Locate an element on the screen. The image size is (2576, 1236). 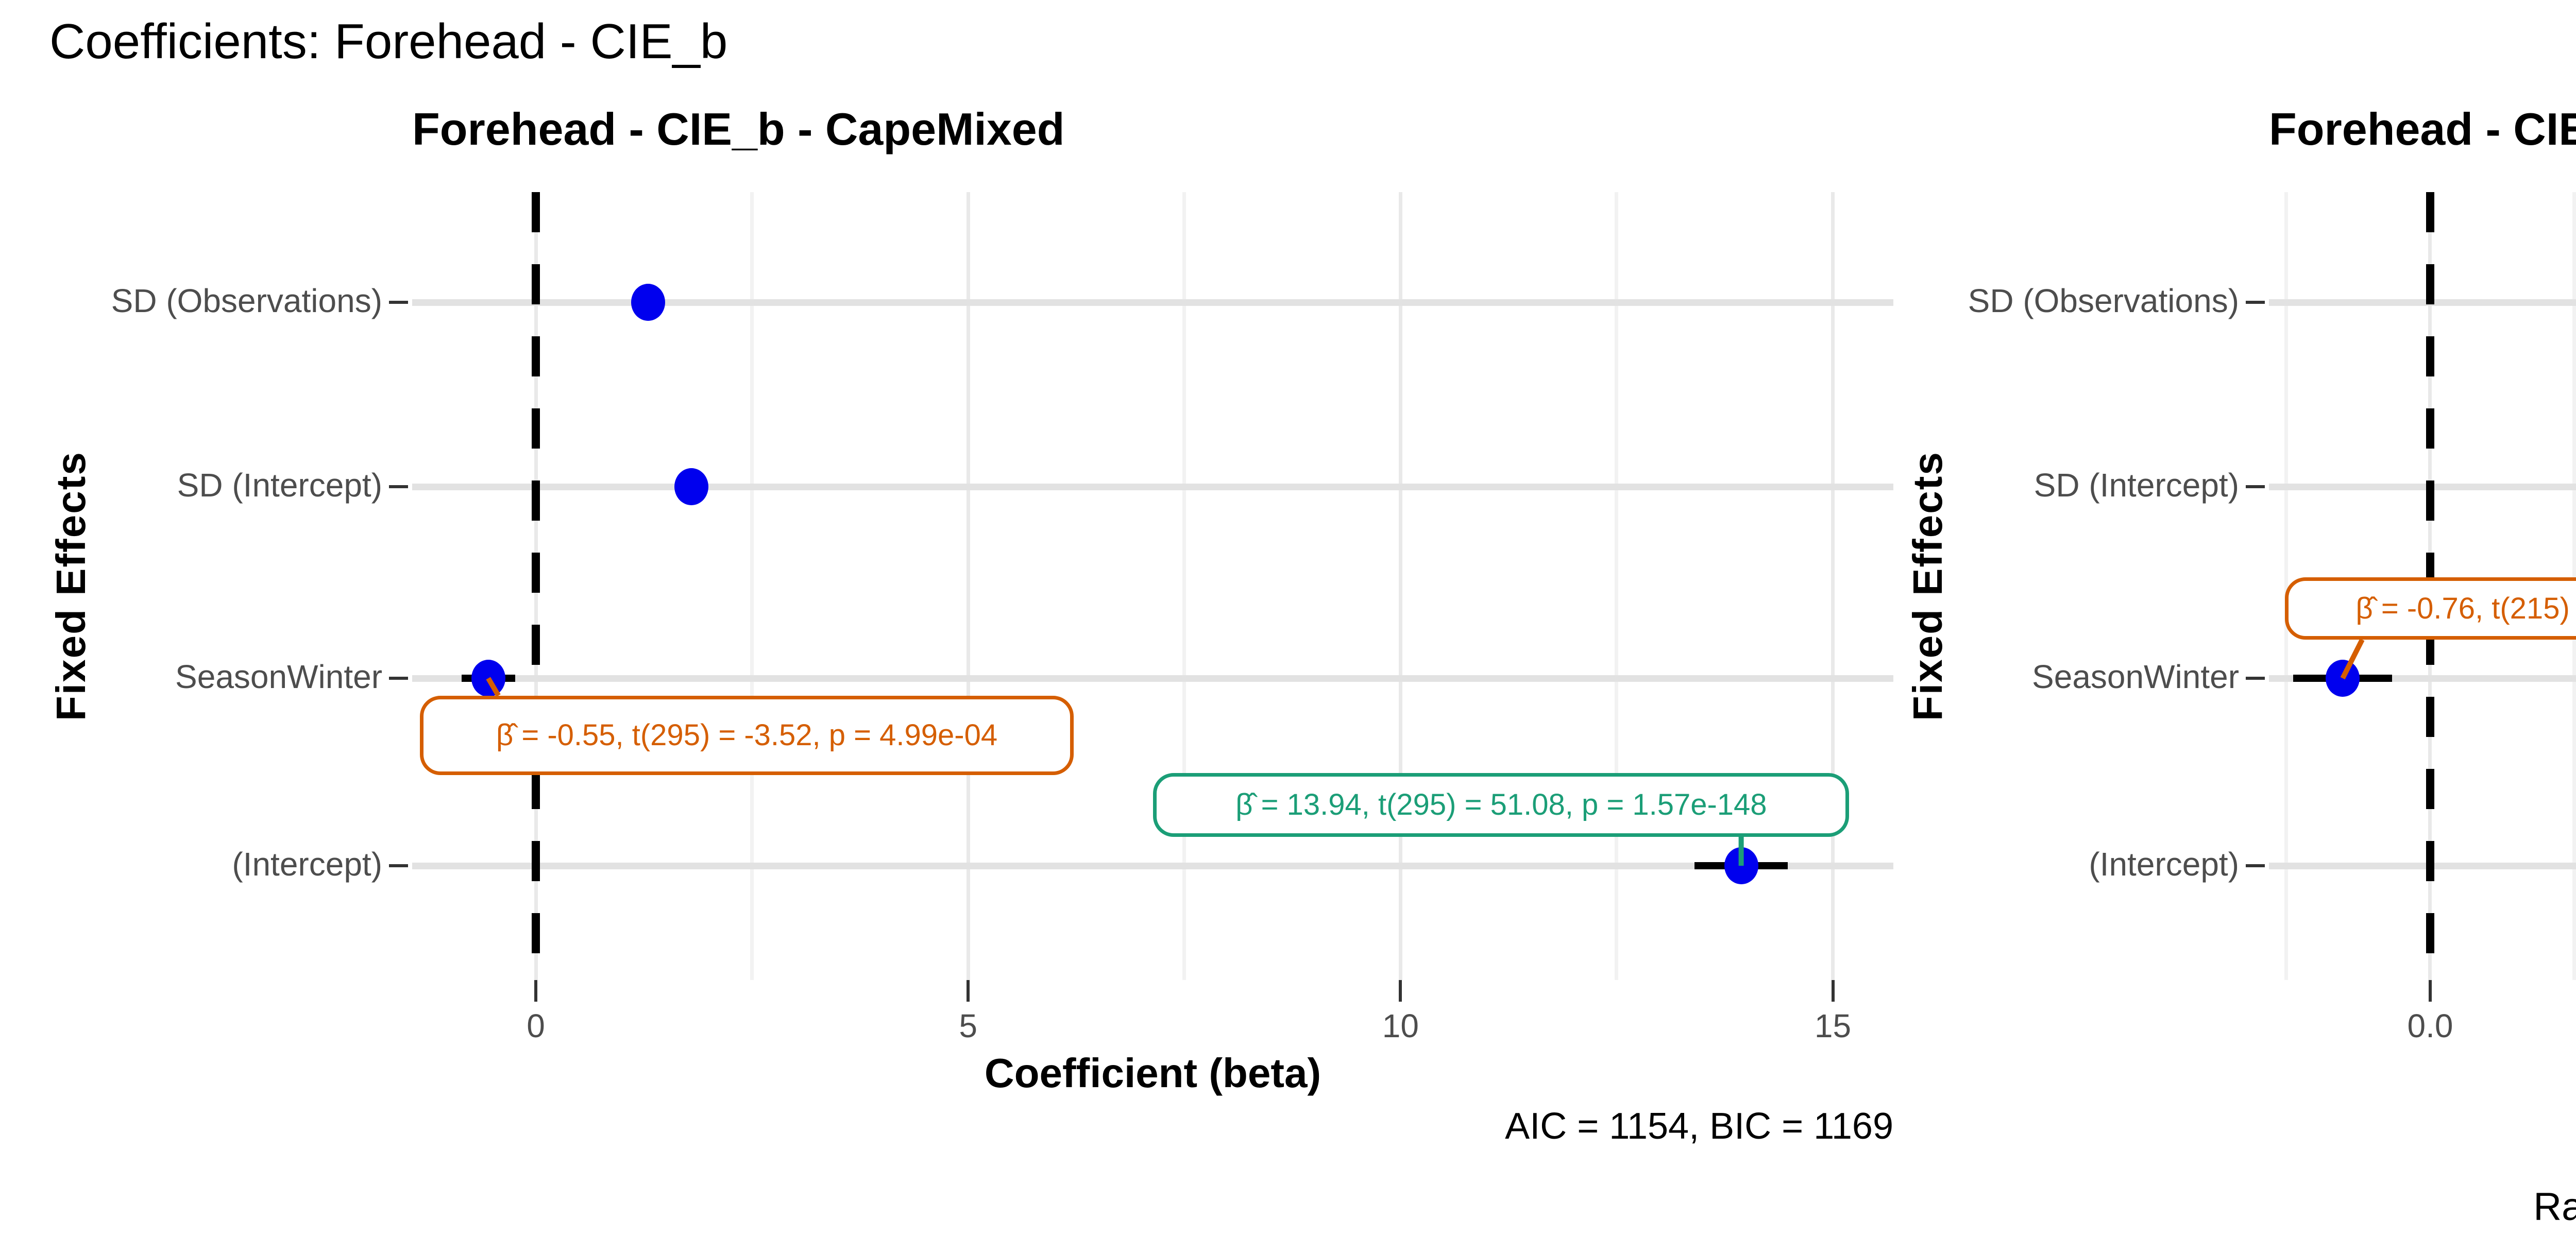
figure-title: Coefficients: Forehead - CIE_b is located at coordinates (388, 41).